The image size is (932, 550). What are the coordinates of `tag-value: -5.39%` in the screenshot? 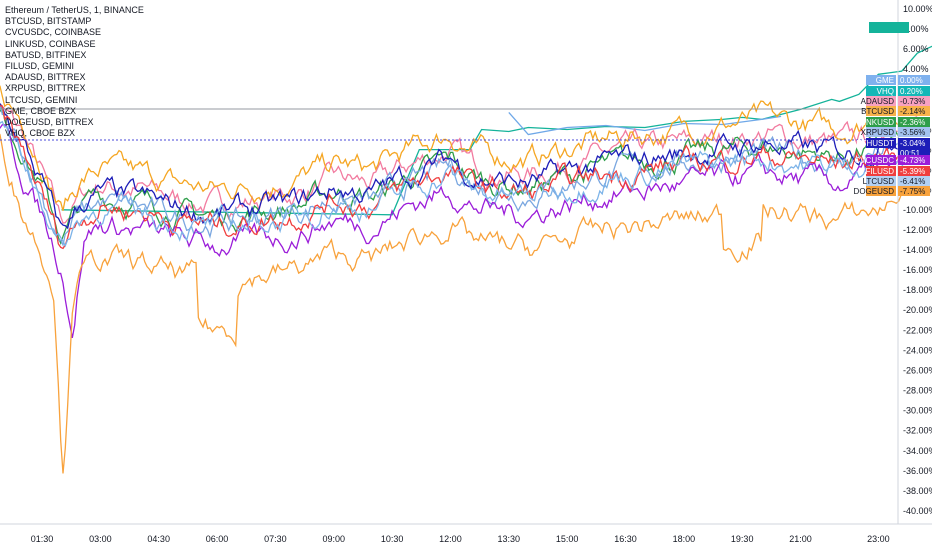 It's located at (912, 171).